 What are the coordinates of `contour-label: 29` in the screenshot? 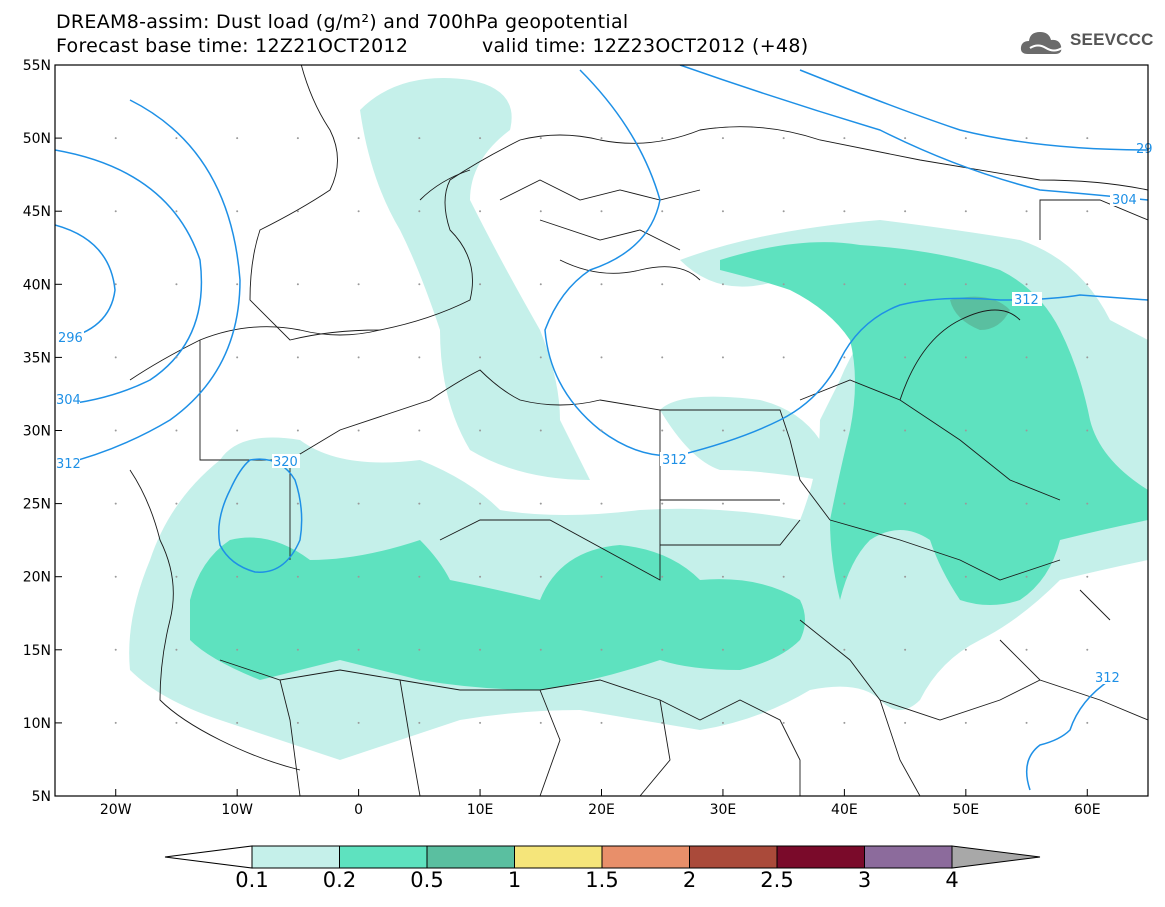 It's located at (1144, 149).